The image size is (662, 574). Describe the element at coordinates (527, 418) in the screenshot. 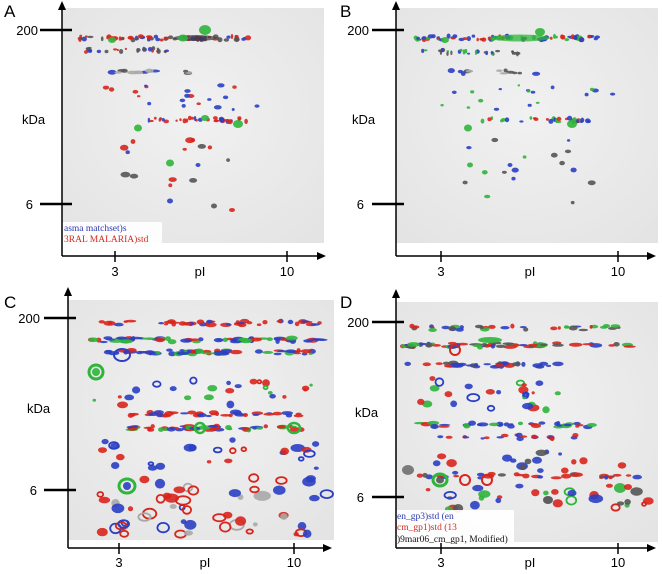

I see `panel-d-spots` at that location.